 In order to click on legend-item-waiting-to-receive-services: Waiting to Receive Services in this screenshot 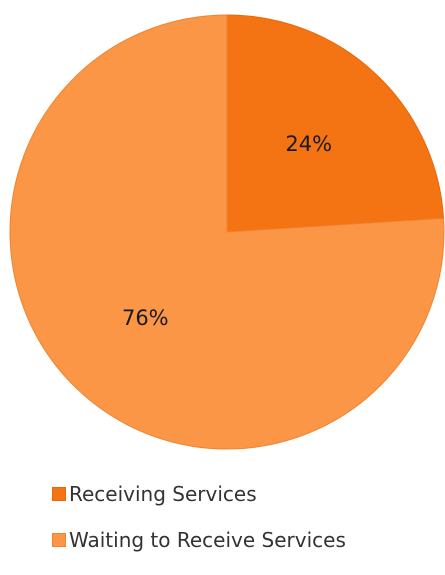, I will do `click(199, 540)`.